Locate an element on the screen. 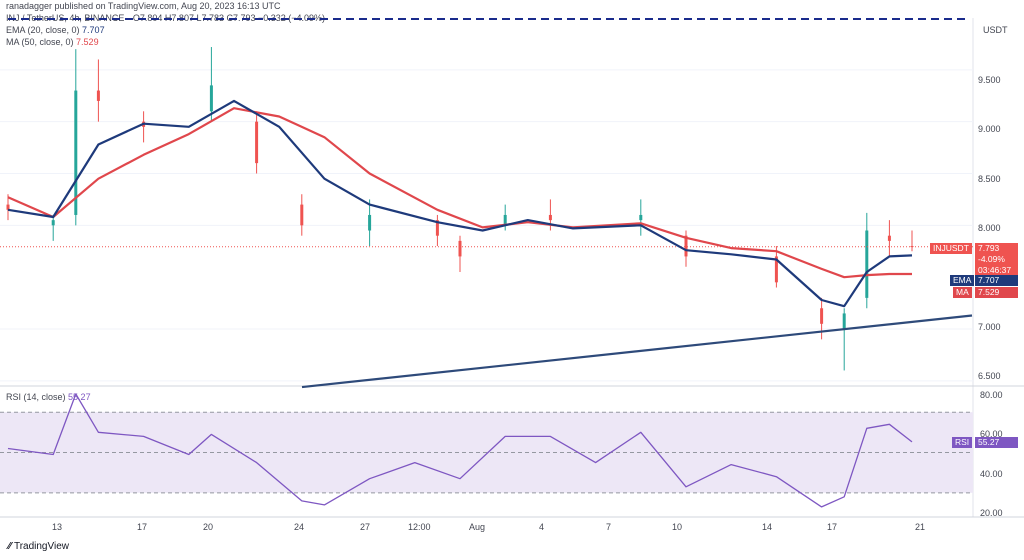 The height and width of the screenshot is (560, 1024). time-tick: Aug is located at coordinates (477, 527).